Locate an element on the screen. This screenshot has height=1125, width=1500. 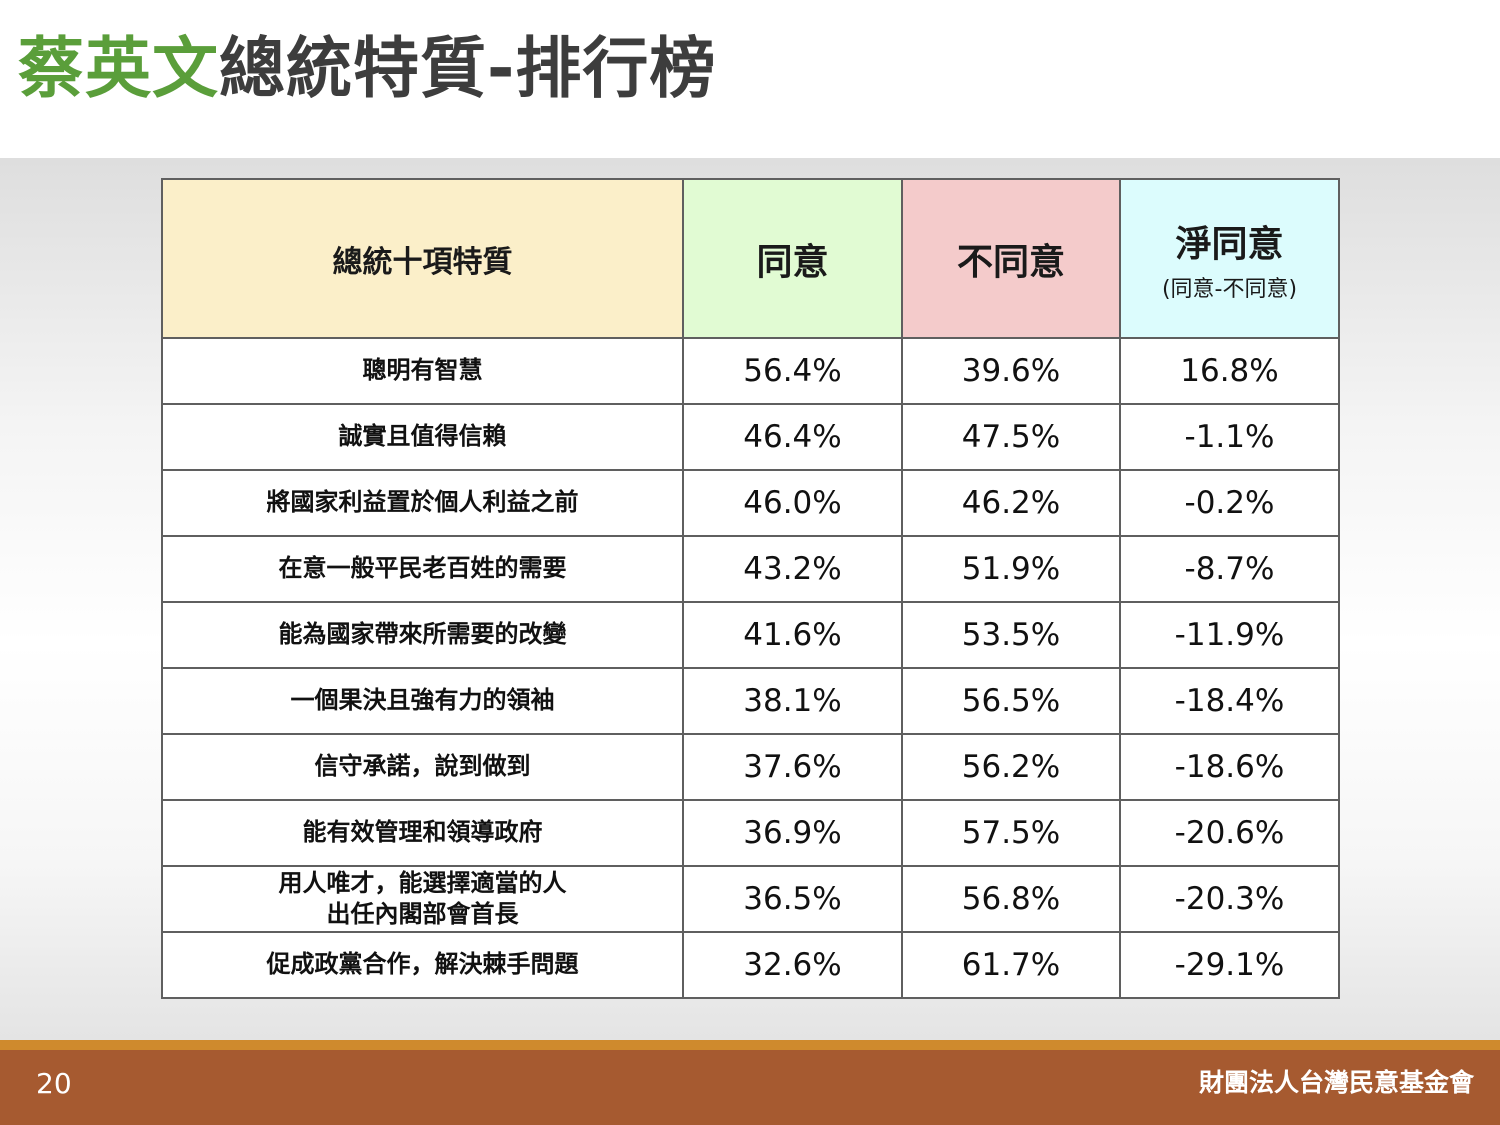
trait-cell: 在意一般平民老百姓的需要 is located at coordinates (422, 569).